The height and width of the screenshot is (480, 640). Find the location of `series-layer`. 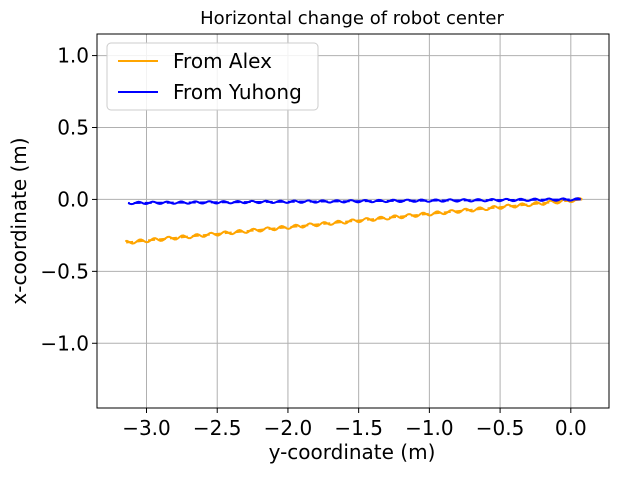

series-layer is located at coordinates (354, 220).